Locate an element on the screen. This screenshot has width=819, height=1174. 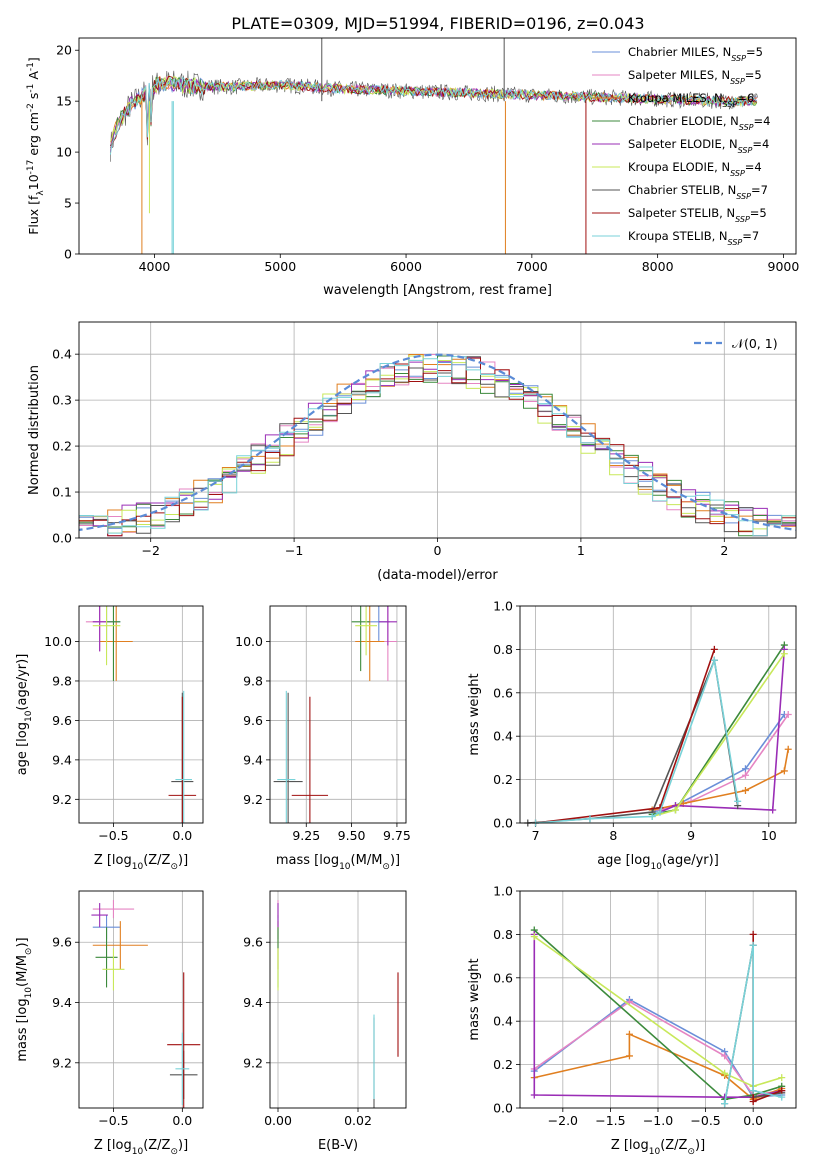
x-tick-label: −2 is located at coordinates (150, 550).